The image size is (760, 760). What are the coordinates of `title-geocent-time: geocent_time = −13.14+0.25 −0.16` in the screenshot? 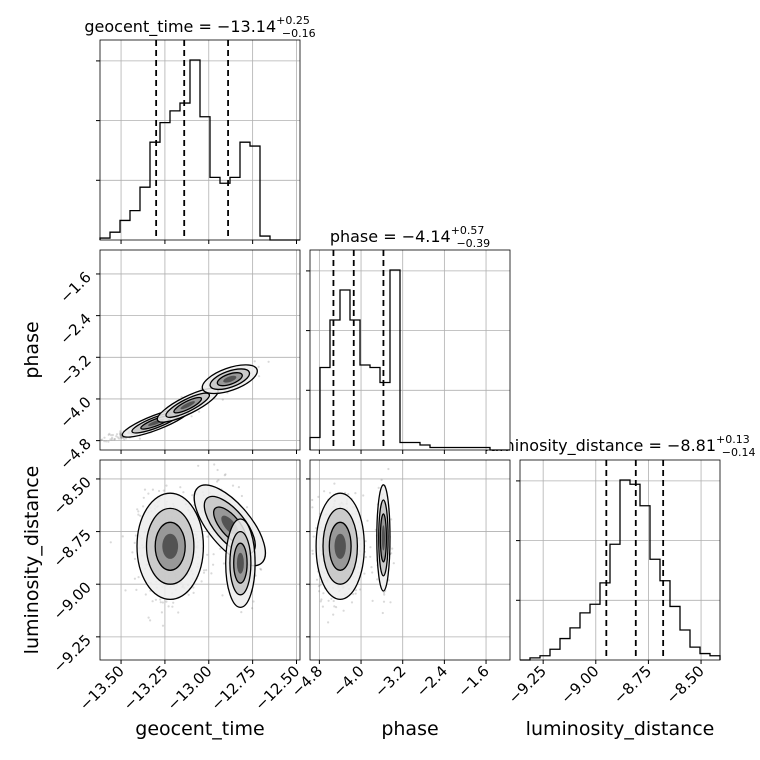 It's located at (199, 27).